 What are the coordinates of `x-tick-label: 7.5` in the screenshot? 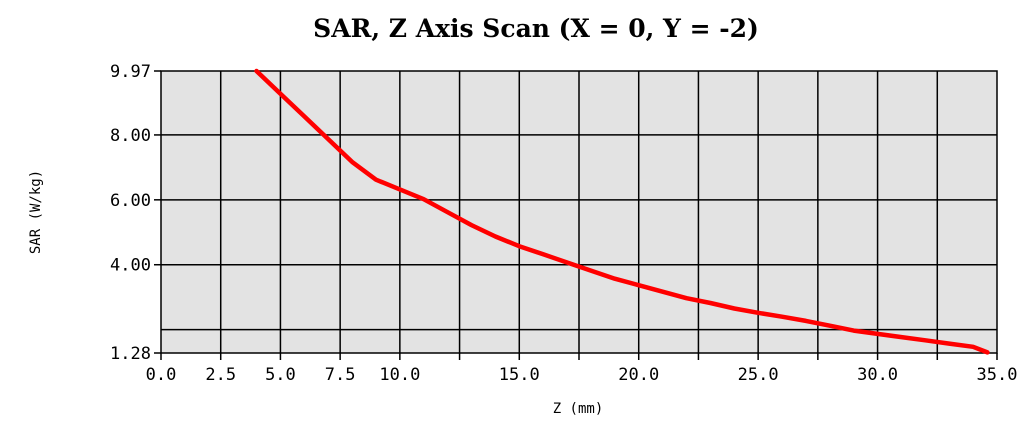 It's located at (340, 375).